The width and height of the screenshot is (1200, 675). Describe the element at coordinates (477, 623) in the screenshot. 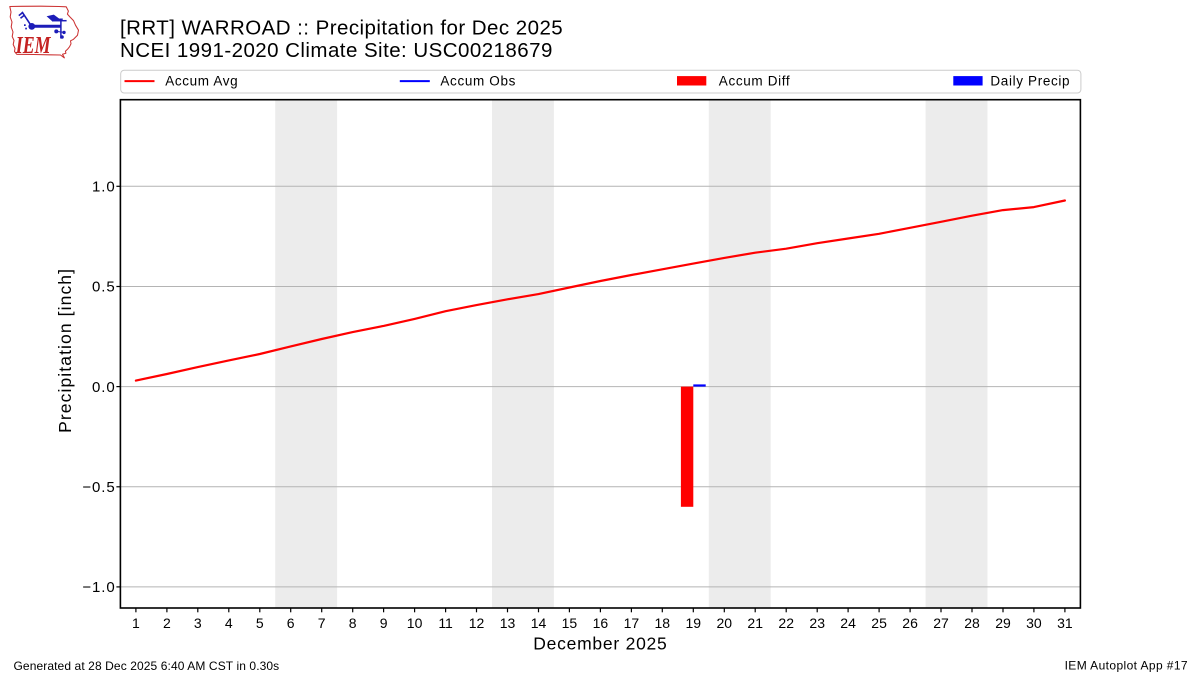

I see `svg-text: 12` at that location.